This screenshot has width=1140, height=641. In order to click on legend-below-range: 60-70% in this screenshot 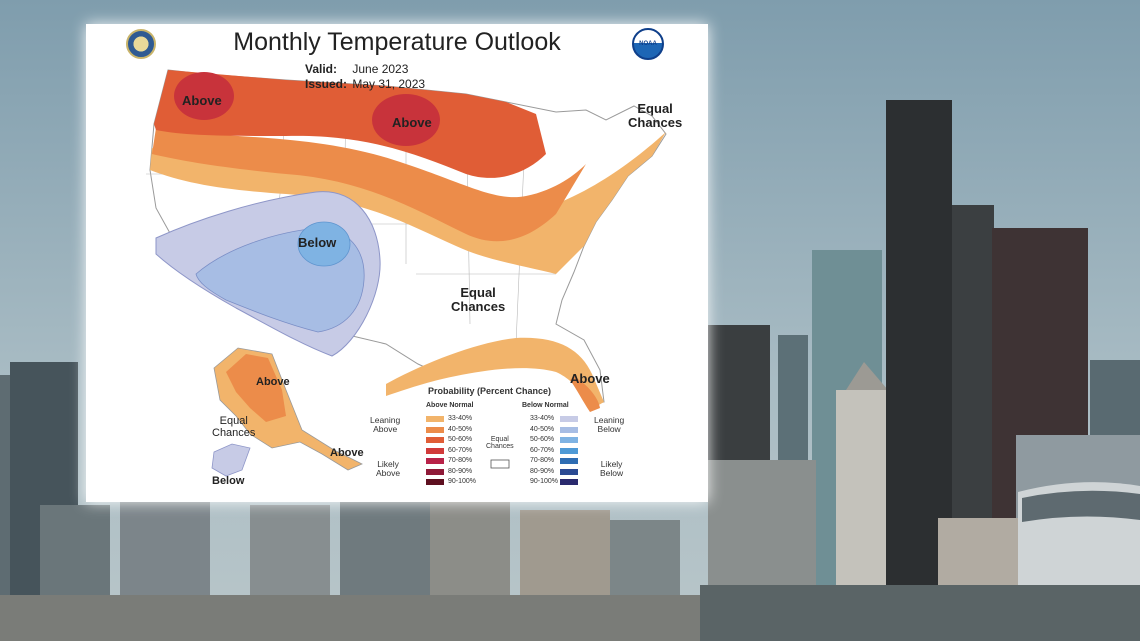, I will do `click(542, 450)`.